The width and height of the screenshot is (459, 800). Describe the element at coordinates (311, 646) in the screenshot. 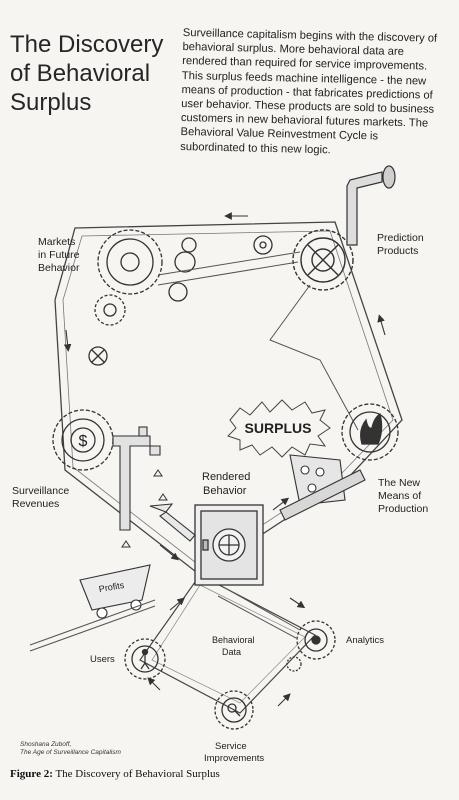

I see `analytics-gear-icon` at that location.